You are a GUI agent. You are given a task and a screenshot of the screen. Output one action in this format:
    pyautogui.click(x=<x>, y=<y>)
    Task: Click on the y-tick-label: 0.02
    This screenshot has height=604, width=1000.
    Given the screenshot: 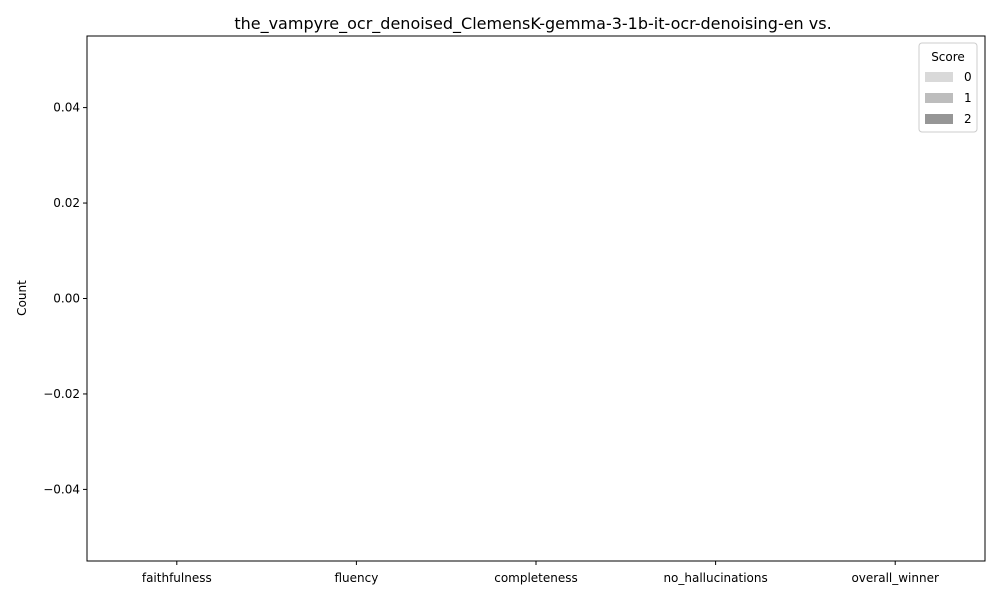 What is the action you would take?
    pyautogui.click(x=66, y=203)
    